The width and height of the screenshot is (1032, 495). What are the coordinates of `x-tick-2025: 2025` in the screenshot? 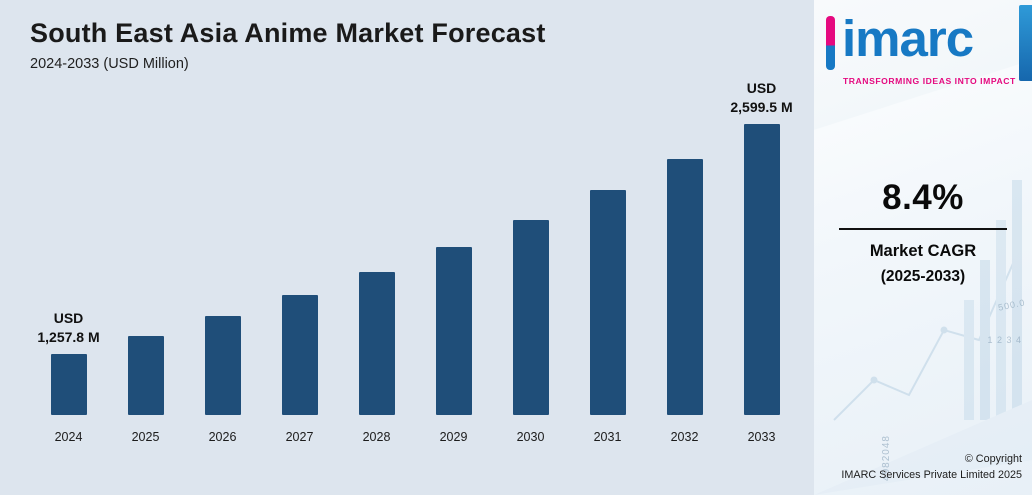 It's located at (145, 437).